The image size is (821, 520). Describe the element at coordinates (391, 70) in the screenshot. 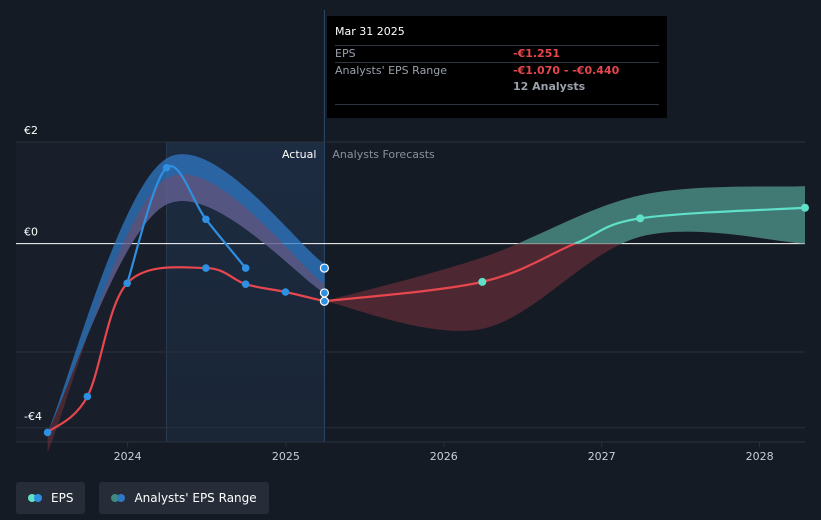

I see `tooltip-range-label: Analysts' EPS Range` at that location.